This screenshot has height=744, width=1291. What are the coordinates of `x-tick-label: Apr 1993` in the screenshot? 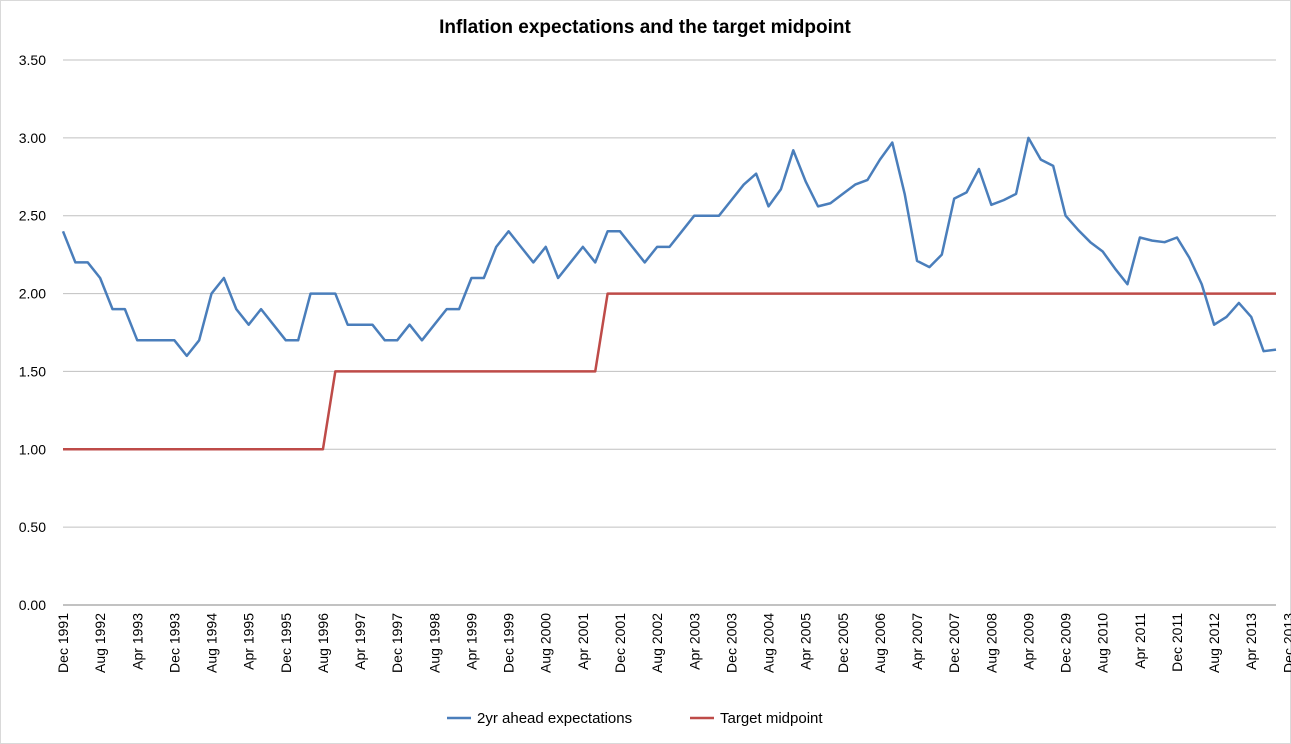 It's located at (137, 641).